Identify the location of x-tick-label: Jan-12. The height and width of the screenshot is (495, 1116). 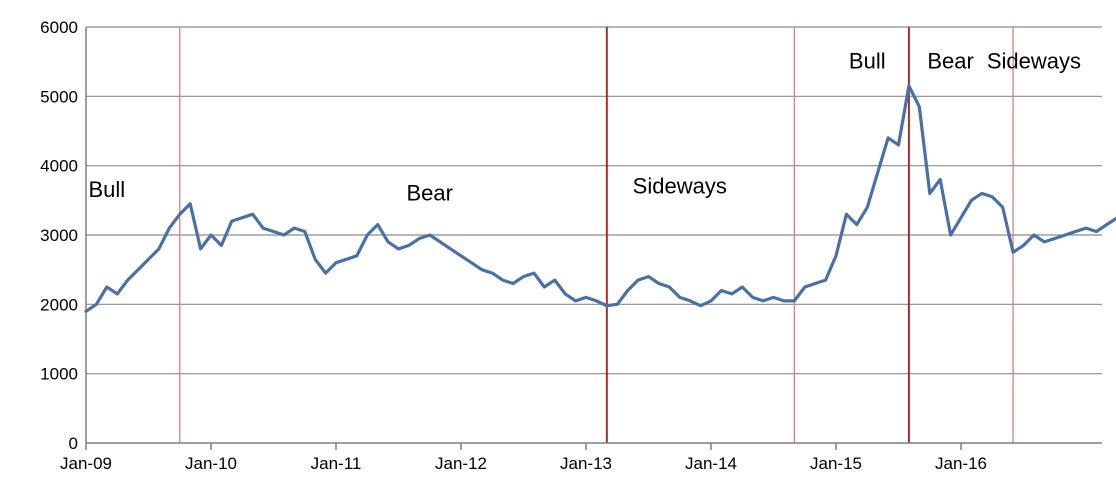
(461, 463).